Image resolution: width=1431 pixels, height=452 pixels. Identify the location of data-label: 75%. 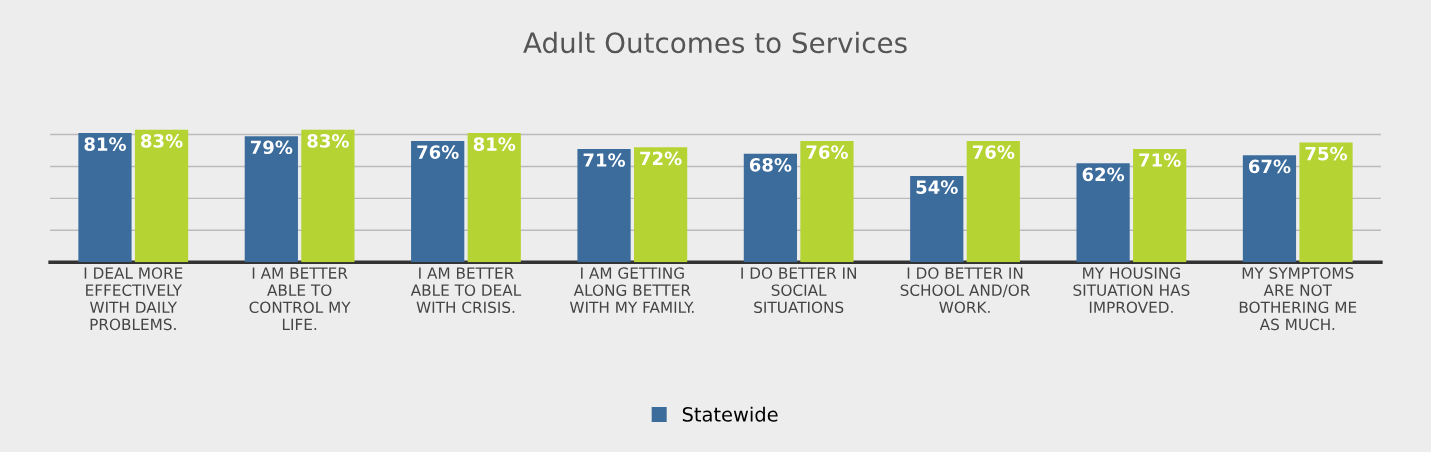
(1326, 153).